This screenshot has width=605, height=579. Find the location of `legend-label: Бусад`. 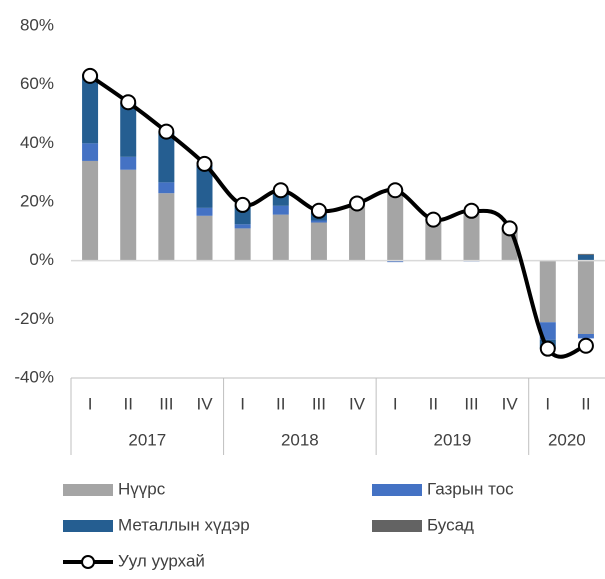

legend-label: Бусад is located at coordinates (450, 524).